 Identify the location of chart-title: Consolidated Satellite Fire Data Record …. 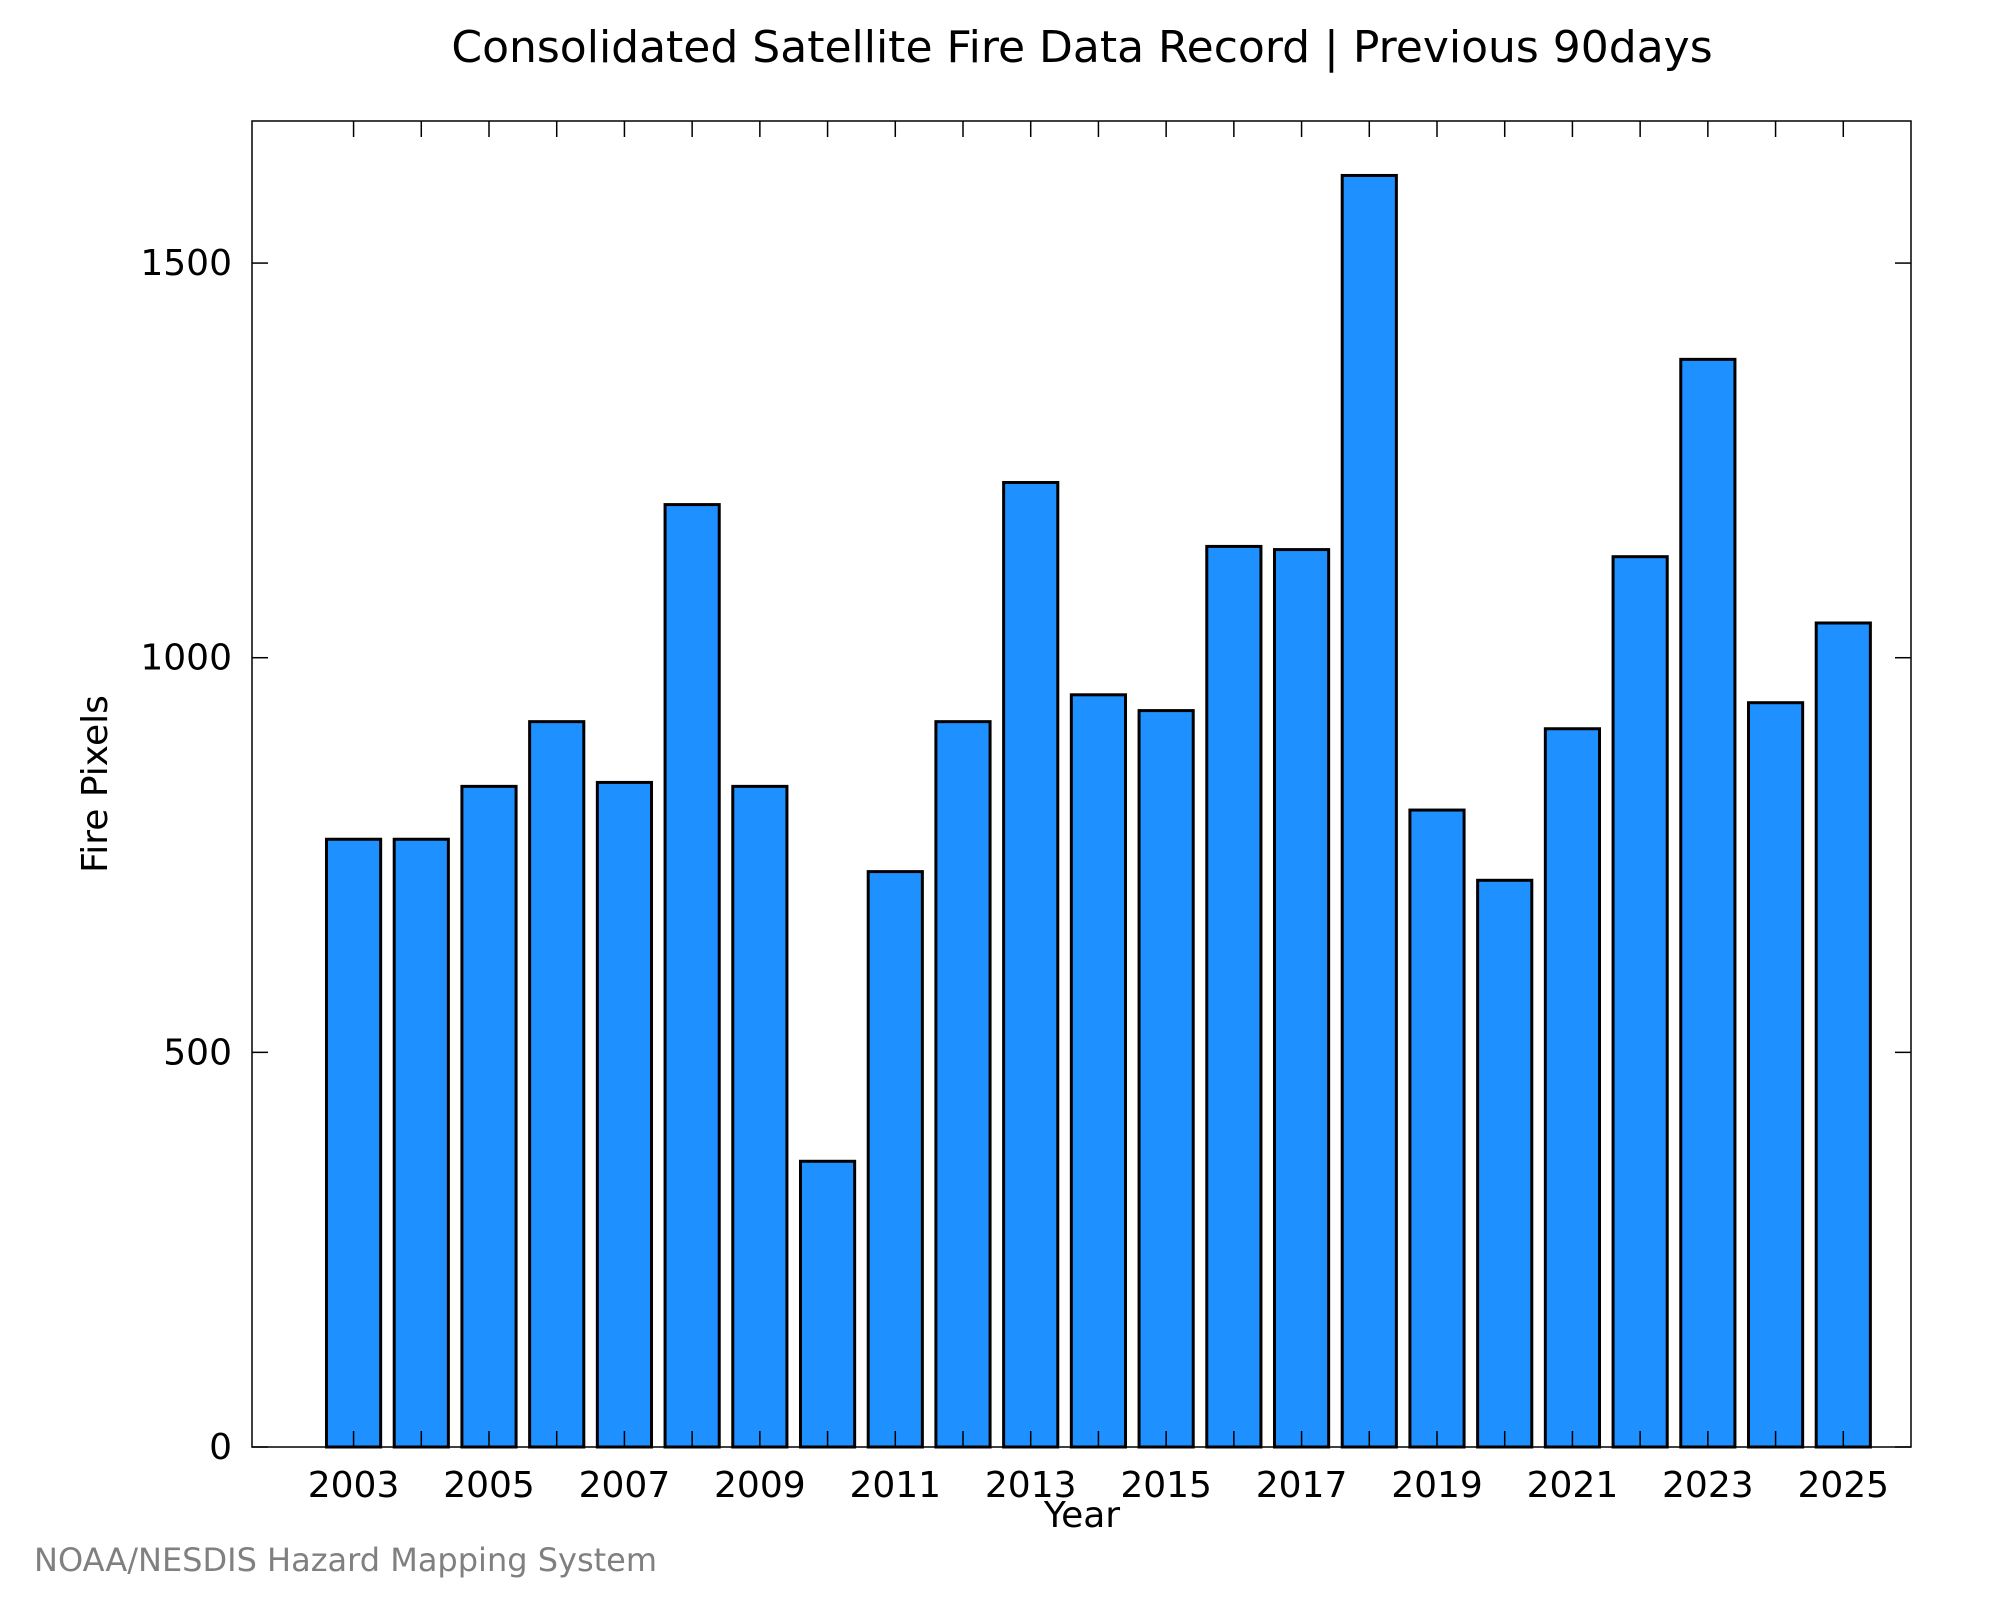
(1081, 47).